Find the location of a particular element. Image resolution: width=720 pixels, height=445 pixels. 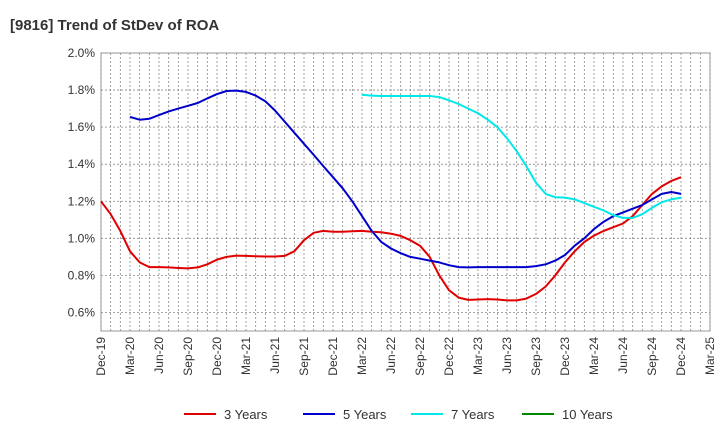

series-line-7-years is located at coordinates (521, 156).